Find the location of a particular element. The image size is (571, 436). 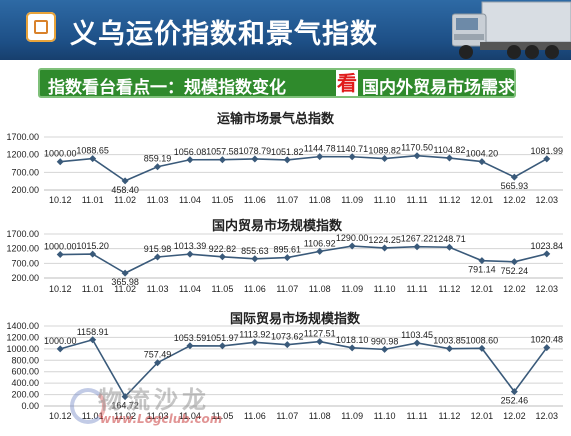

x-tick-label-transport: 11.10 is located at coordinates (385, 200).